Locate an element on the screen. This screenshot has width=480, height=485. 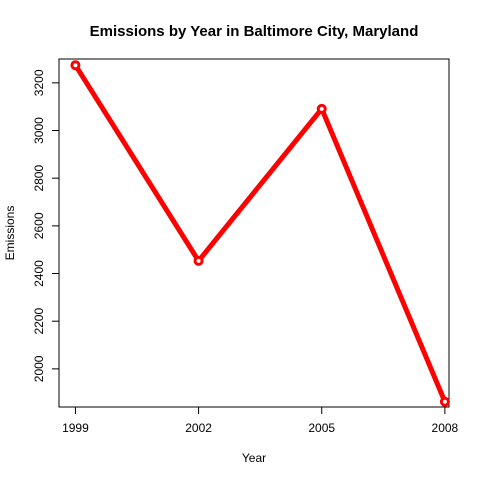
y-tick-label: 3000 is located at coordinates (39, 130).